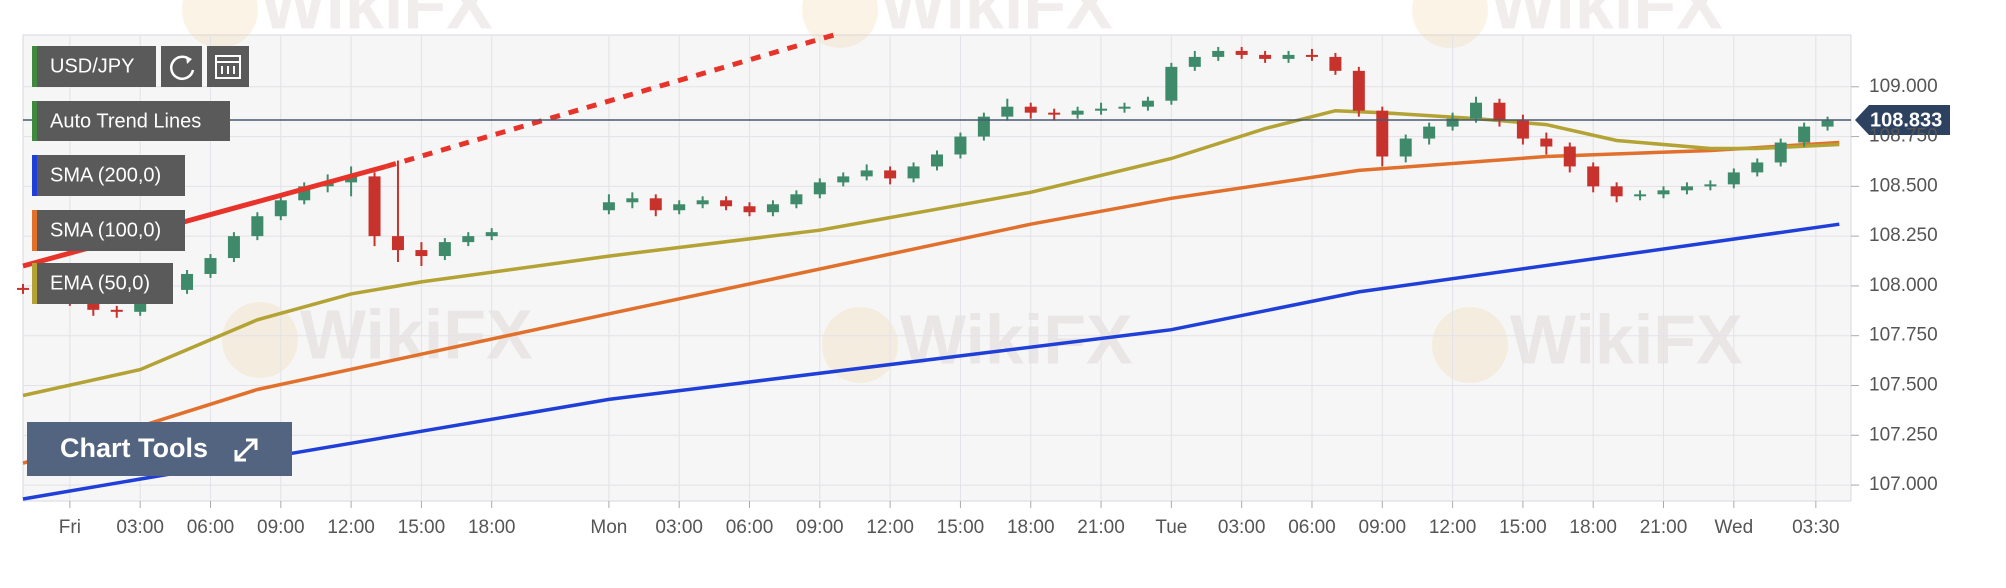 The height and width of the screenshot is (588, 2006). What do you see at coordinates (610, 100) in the screenshot?
I see `trend-line-projection` at bounding box center [610, 100].